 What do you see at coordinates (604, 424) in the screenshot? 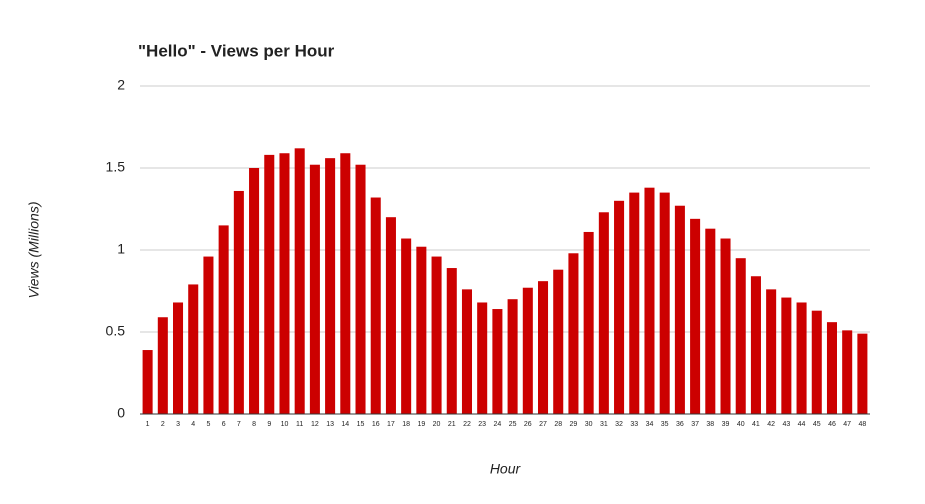
I see `x-tick-label: 31` at bounding box center [604, 424].